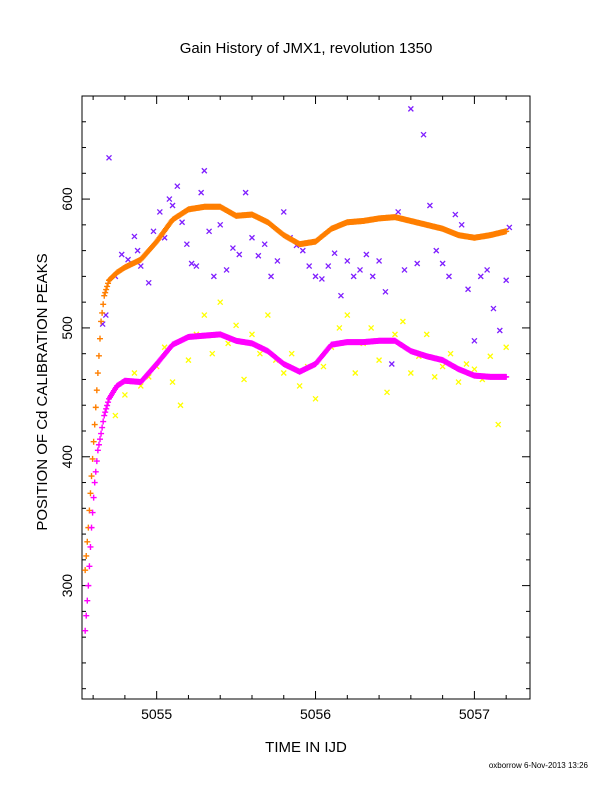 The image size is (612, 792). What do you see at coordinates (306, 48) in the screenshot?
I see `chart-title: Gain History of JMX1, revolution 1350` at bounding box center [306, 48].